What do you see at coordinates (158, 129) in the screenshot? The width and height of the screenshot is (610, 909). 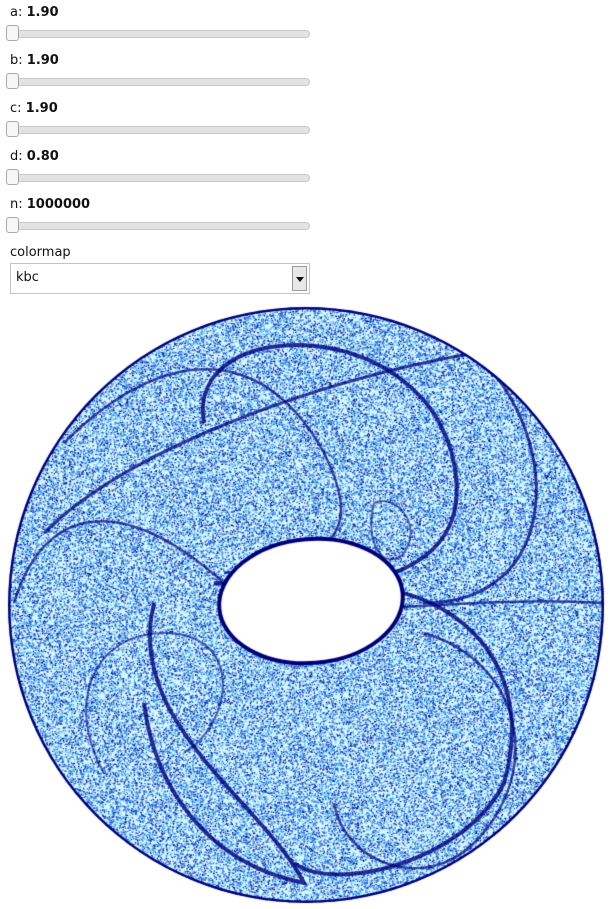 I see `slider-c-track` at bounding box center [158, 129].